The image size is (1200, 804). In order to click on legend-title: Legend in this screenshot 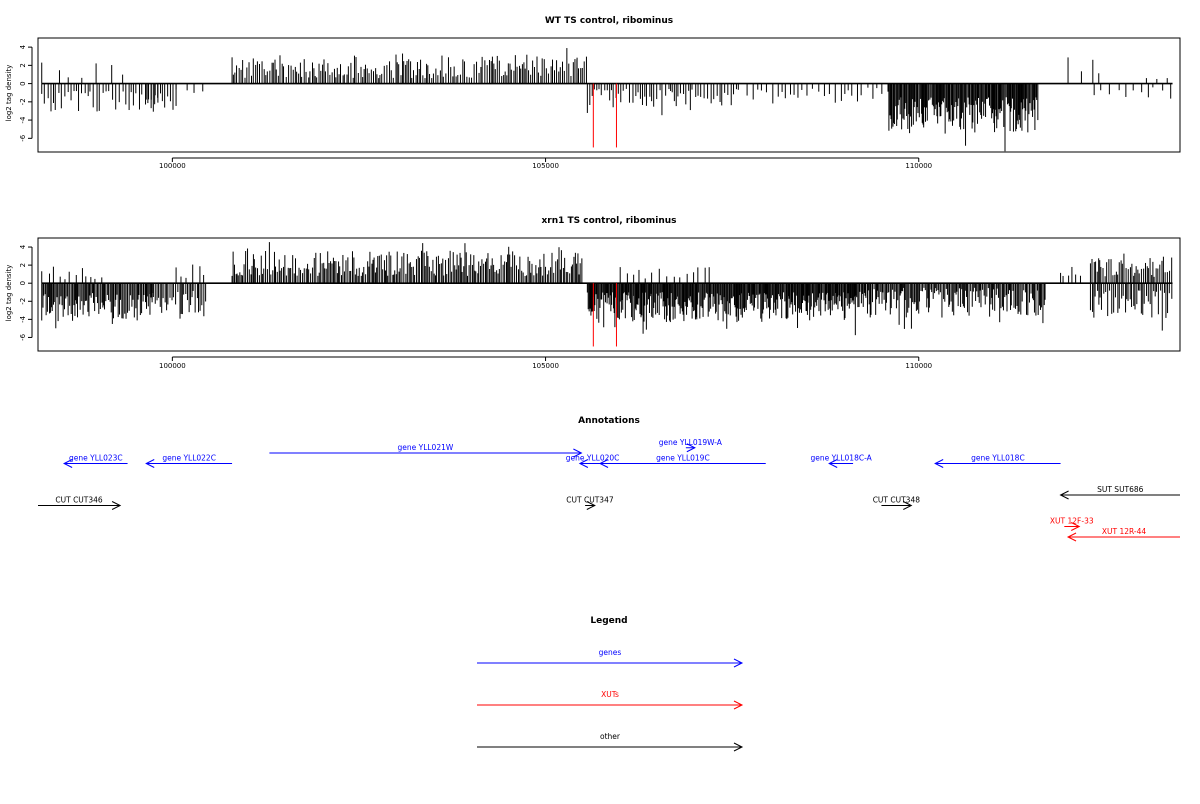, I will do `click(608, 621)`.